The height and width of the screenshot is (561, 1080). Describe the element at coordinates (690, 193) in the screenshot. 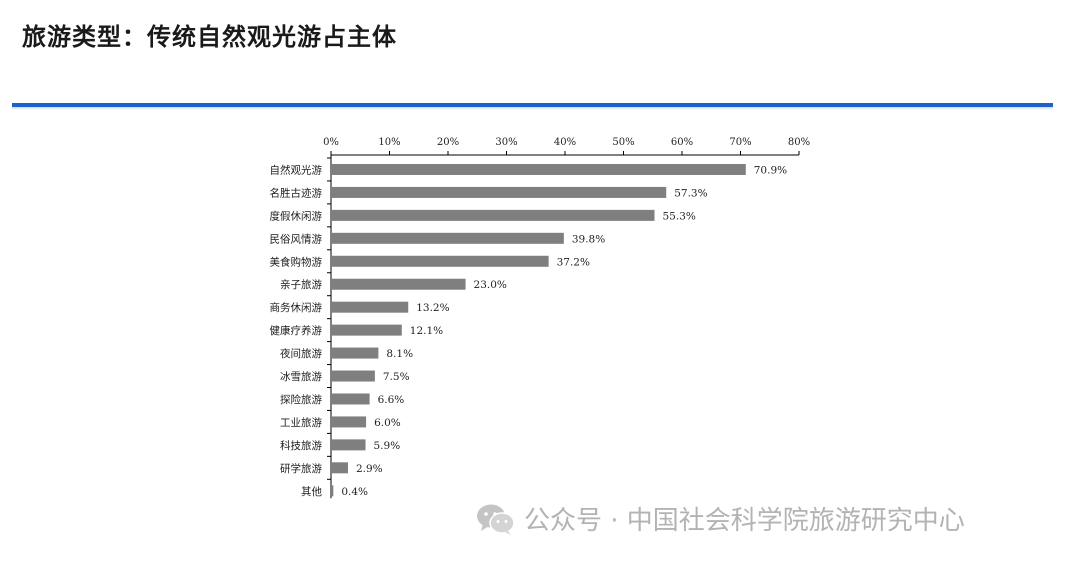

I see `value-label: 57.3%` at that location.